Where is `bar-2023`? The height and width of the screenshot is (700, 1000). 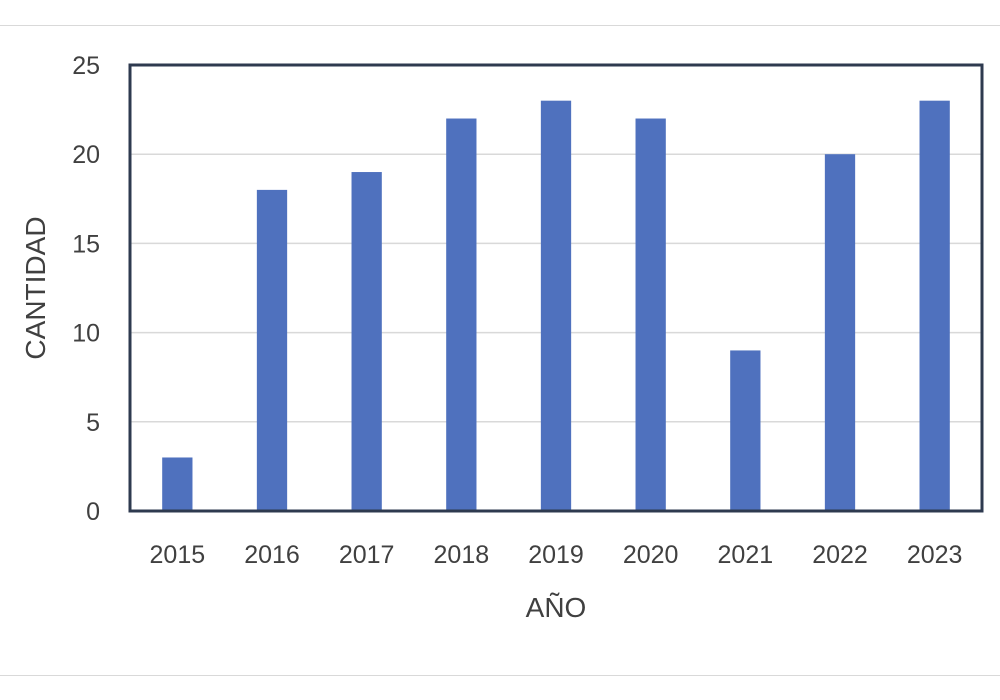 bar-2023 is located at coordinates (934, 306).